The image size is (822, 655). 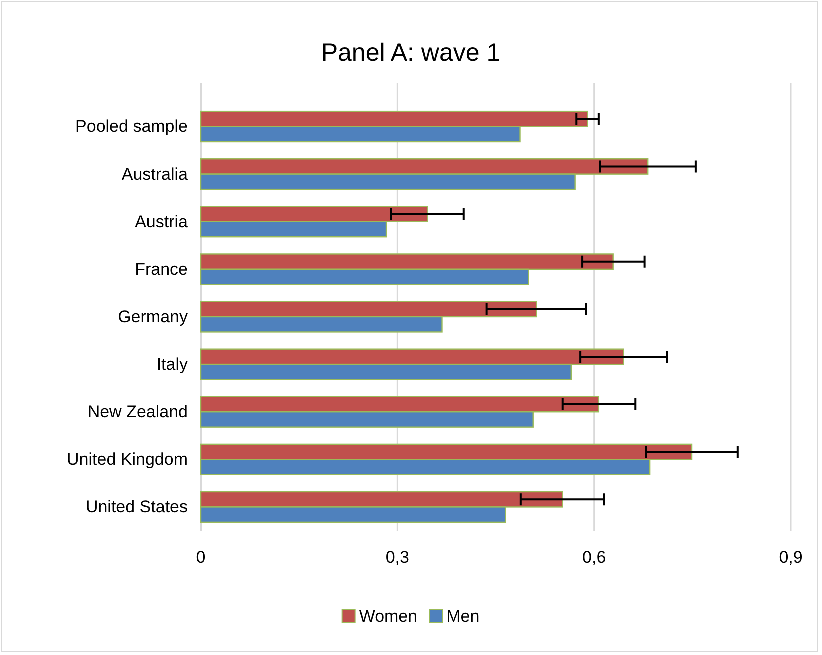 What do you see at coordinates (137, 507) in the screenshot?
I see `y-tick-label: United States` at bounding box center [137, 507].